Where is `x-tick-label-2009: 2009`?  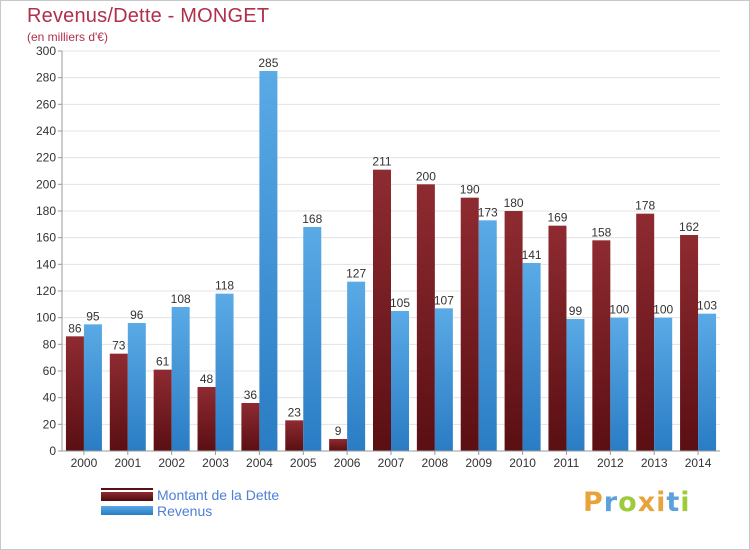
x-tick-label-2009: 2009 is located at coordinates (478, 463).